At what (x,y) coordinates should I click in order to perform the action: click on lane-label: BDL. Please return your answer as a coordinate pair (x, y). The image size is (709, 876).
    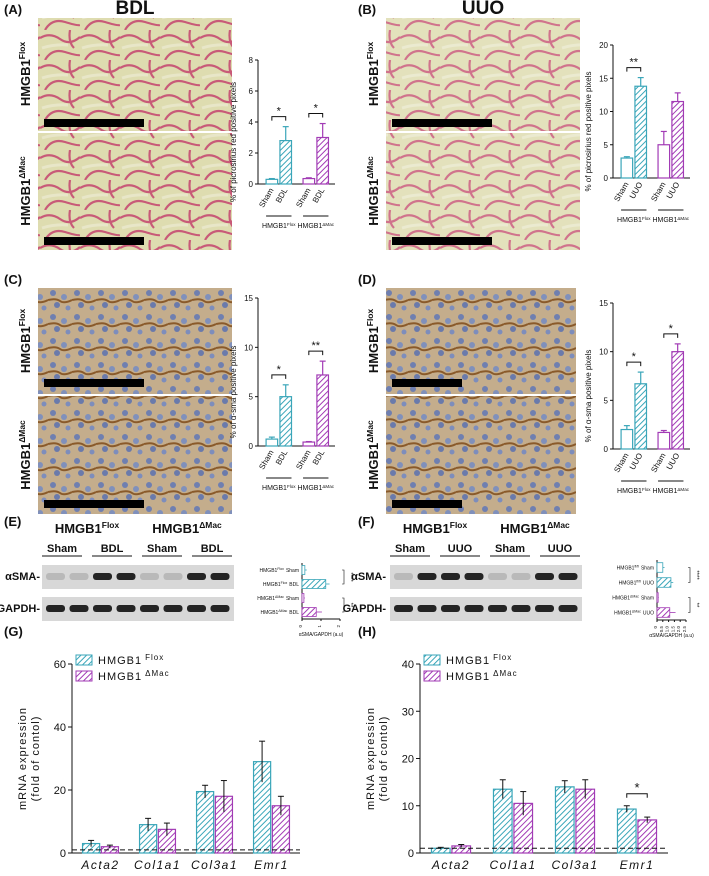
    Looking at the image, I should click on (112, 549).